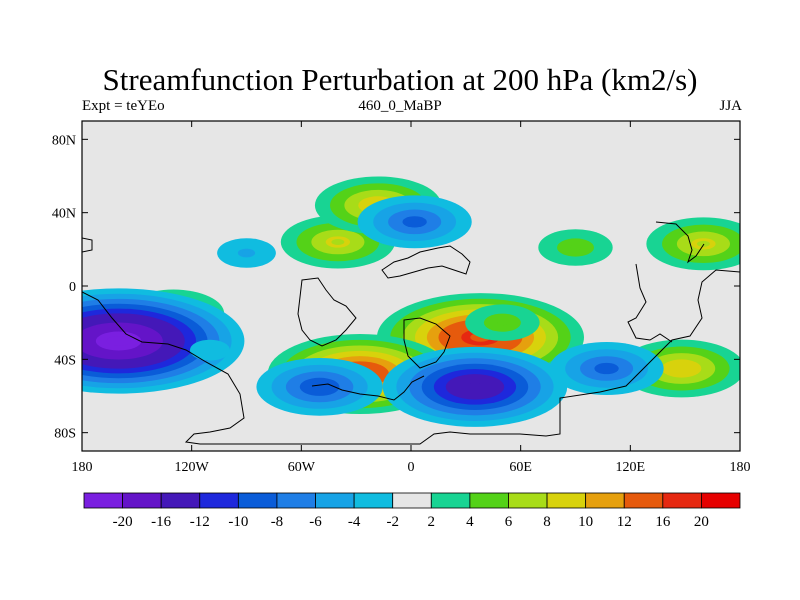 The height and width of the screenshot is (600, 800). What do you see at coordinates (64, 214) in the screenshot?
I see `y-tick-label: 40N` at bounding box center [64, 214].